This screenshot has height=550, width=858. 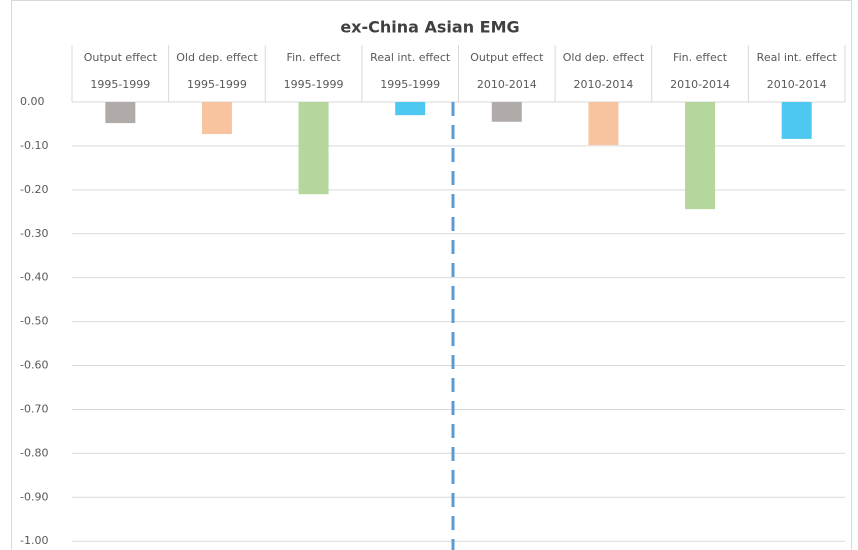 What do you see at coordinates (34, 365) in the screenshot?
I see `y-tick-label: -0.60` at bounding box center [34, 365].